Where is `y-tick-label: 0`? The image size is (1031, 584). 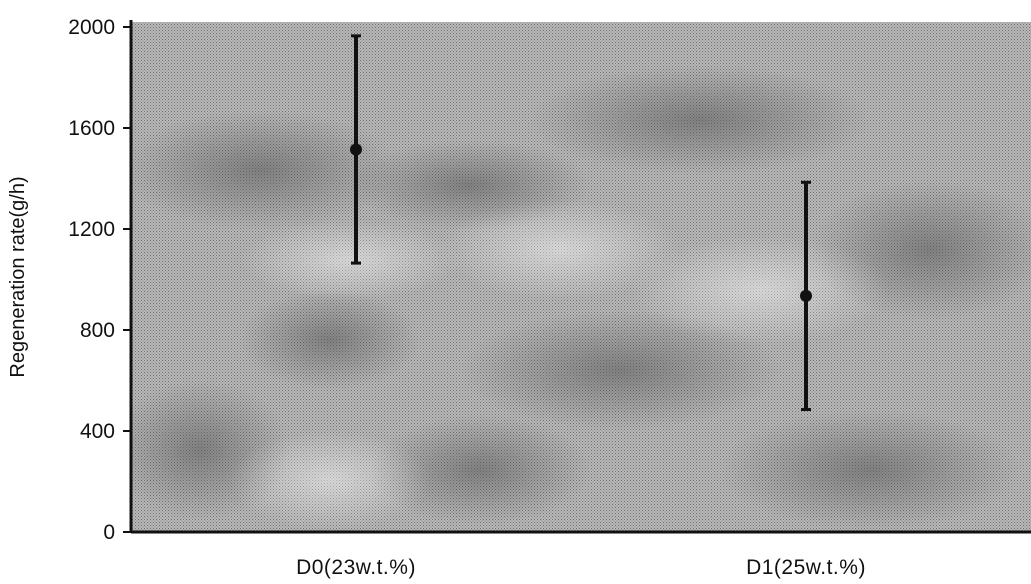 y-tick-label: 0 is located at coordinates (109, 532).